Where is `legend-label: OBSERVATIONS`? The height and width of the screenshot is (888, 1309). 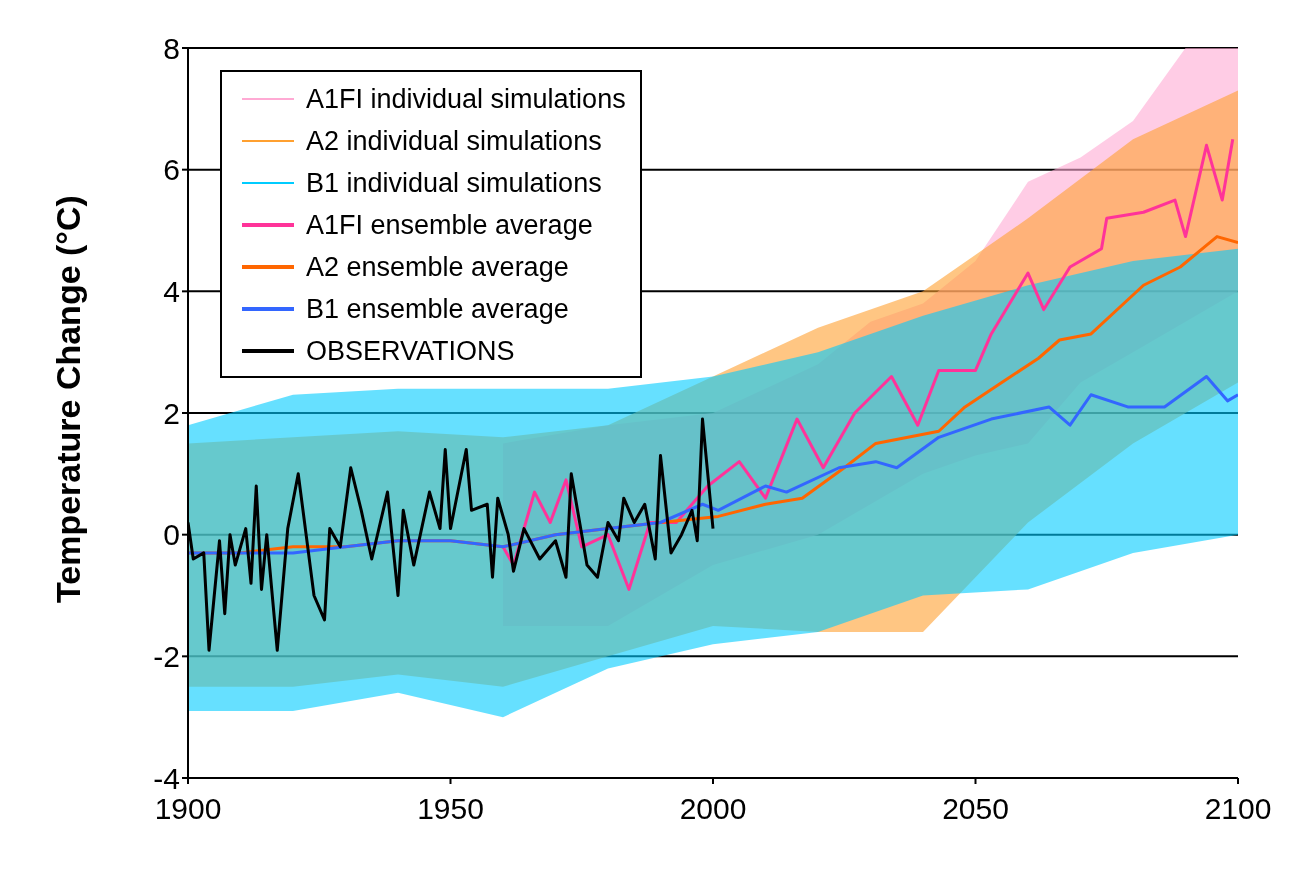 legend-label: OBSERVATIONS is located at coordinates (410, 351).